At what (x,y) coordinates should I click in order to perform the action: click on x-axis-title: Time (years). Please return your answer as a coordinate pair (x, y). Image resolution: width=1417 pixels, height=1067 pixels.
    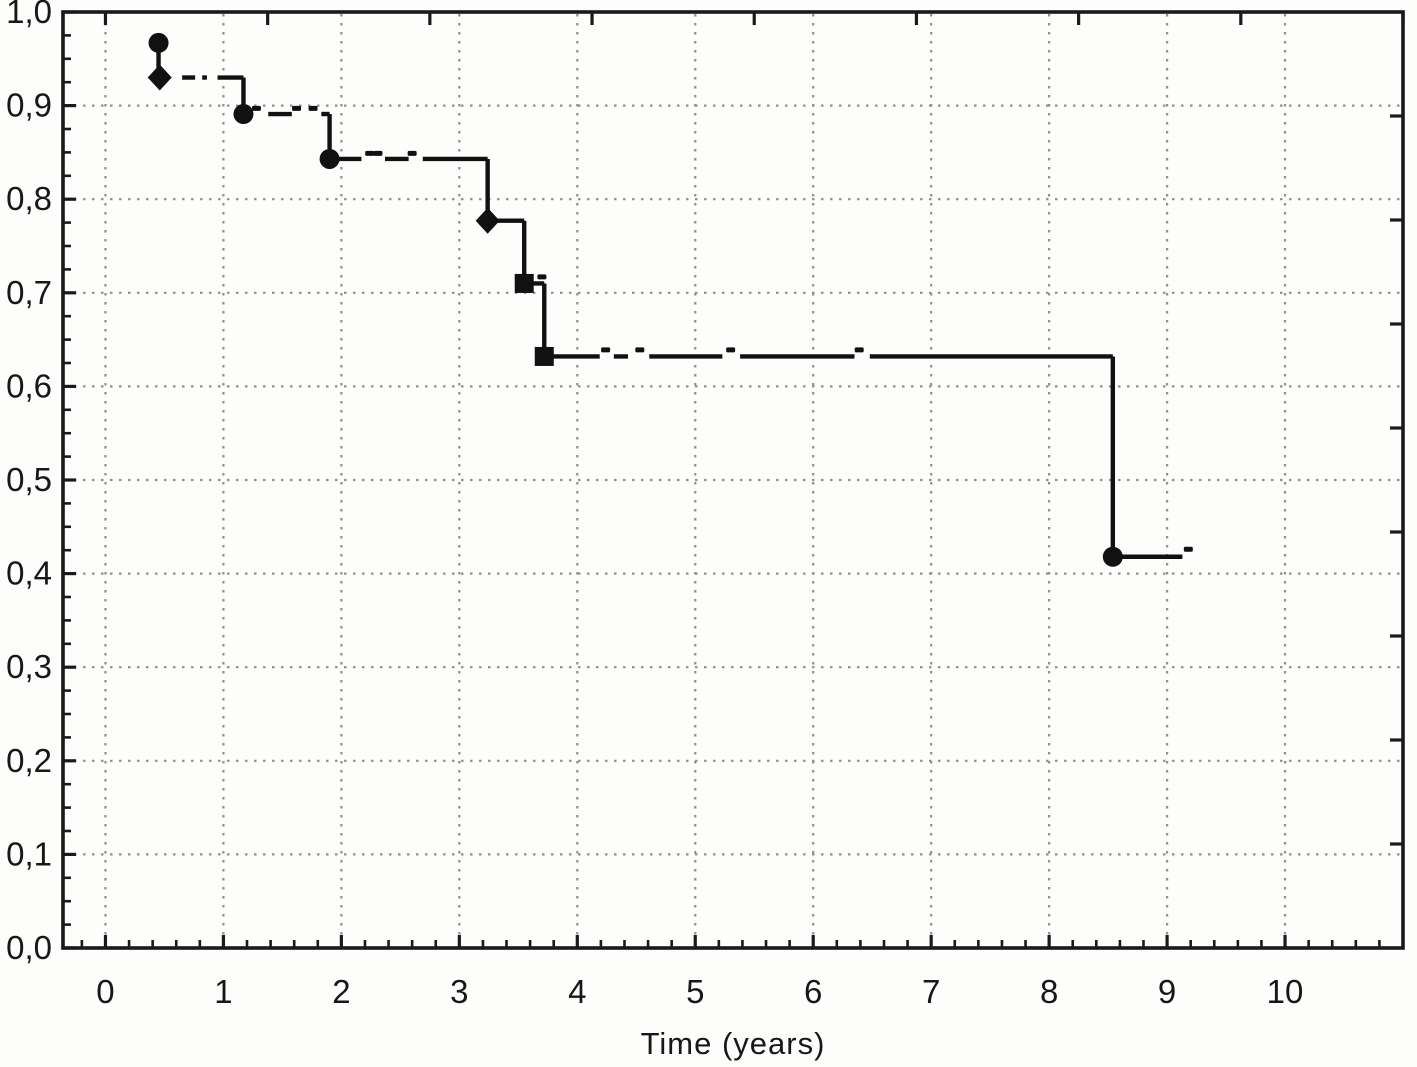
    Looking at the image, I should click on (733, 1043).